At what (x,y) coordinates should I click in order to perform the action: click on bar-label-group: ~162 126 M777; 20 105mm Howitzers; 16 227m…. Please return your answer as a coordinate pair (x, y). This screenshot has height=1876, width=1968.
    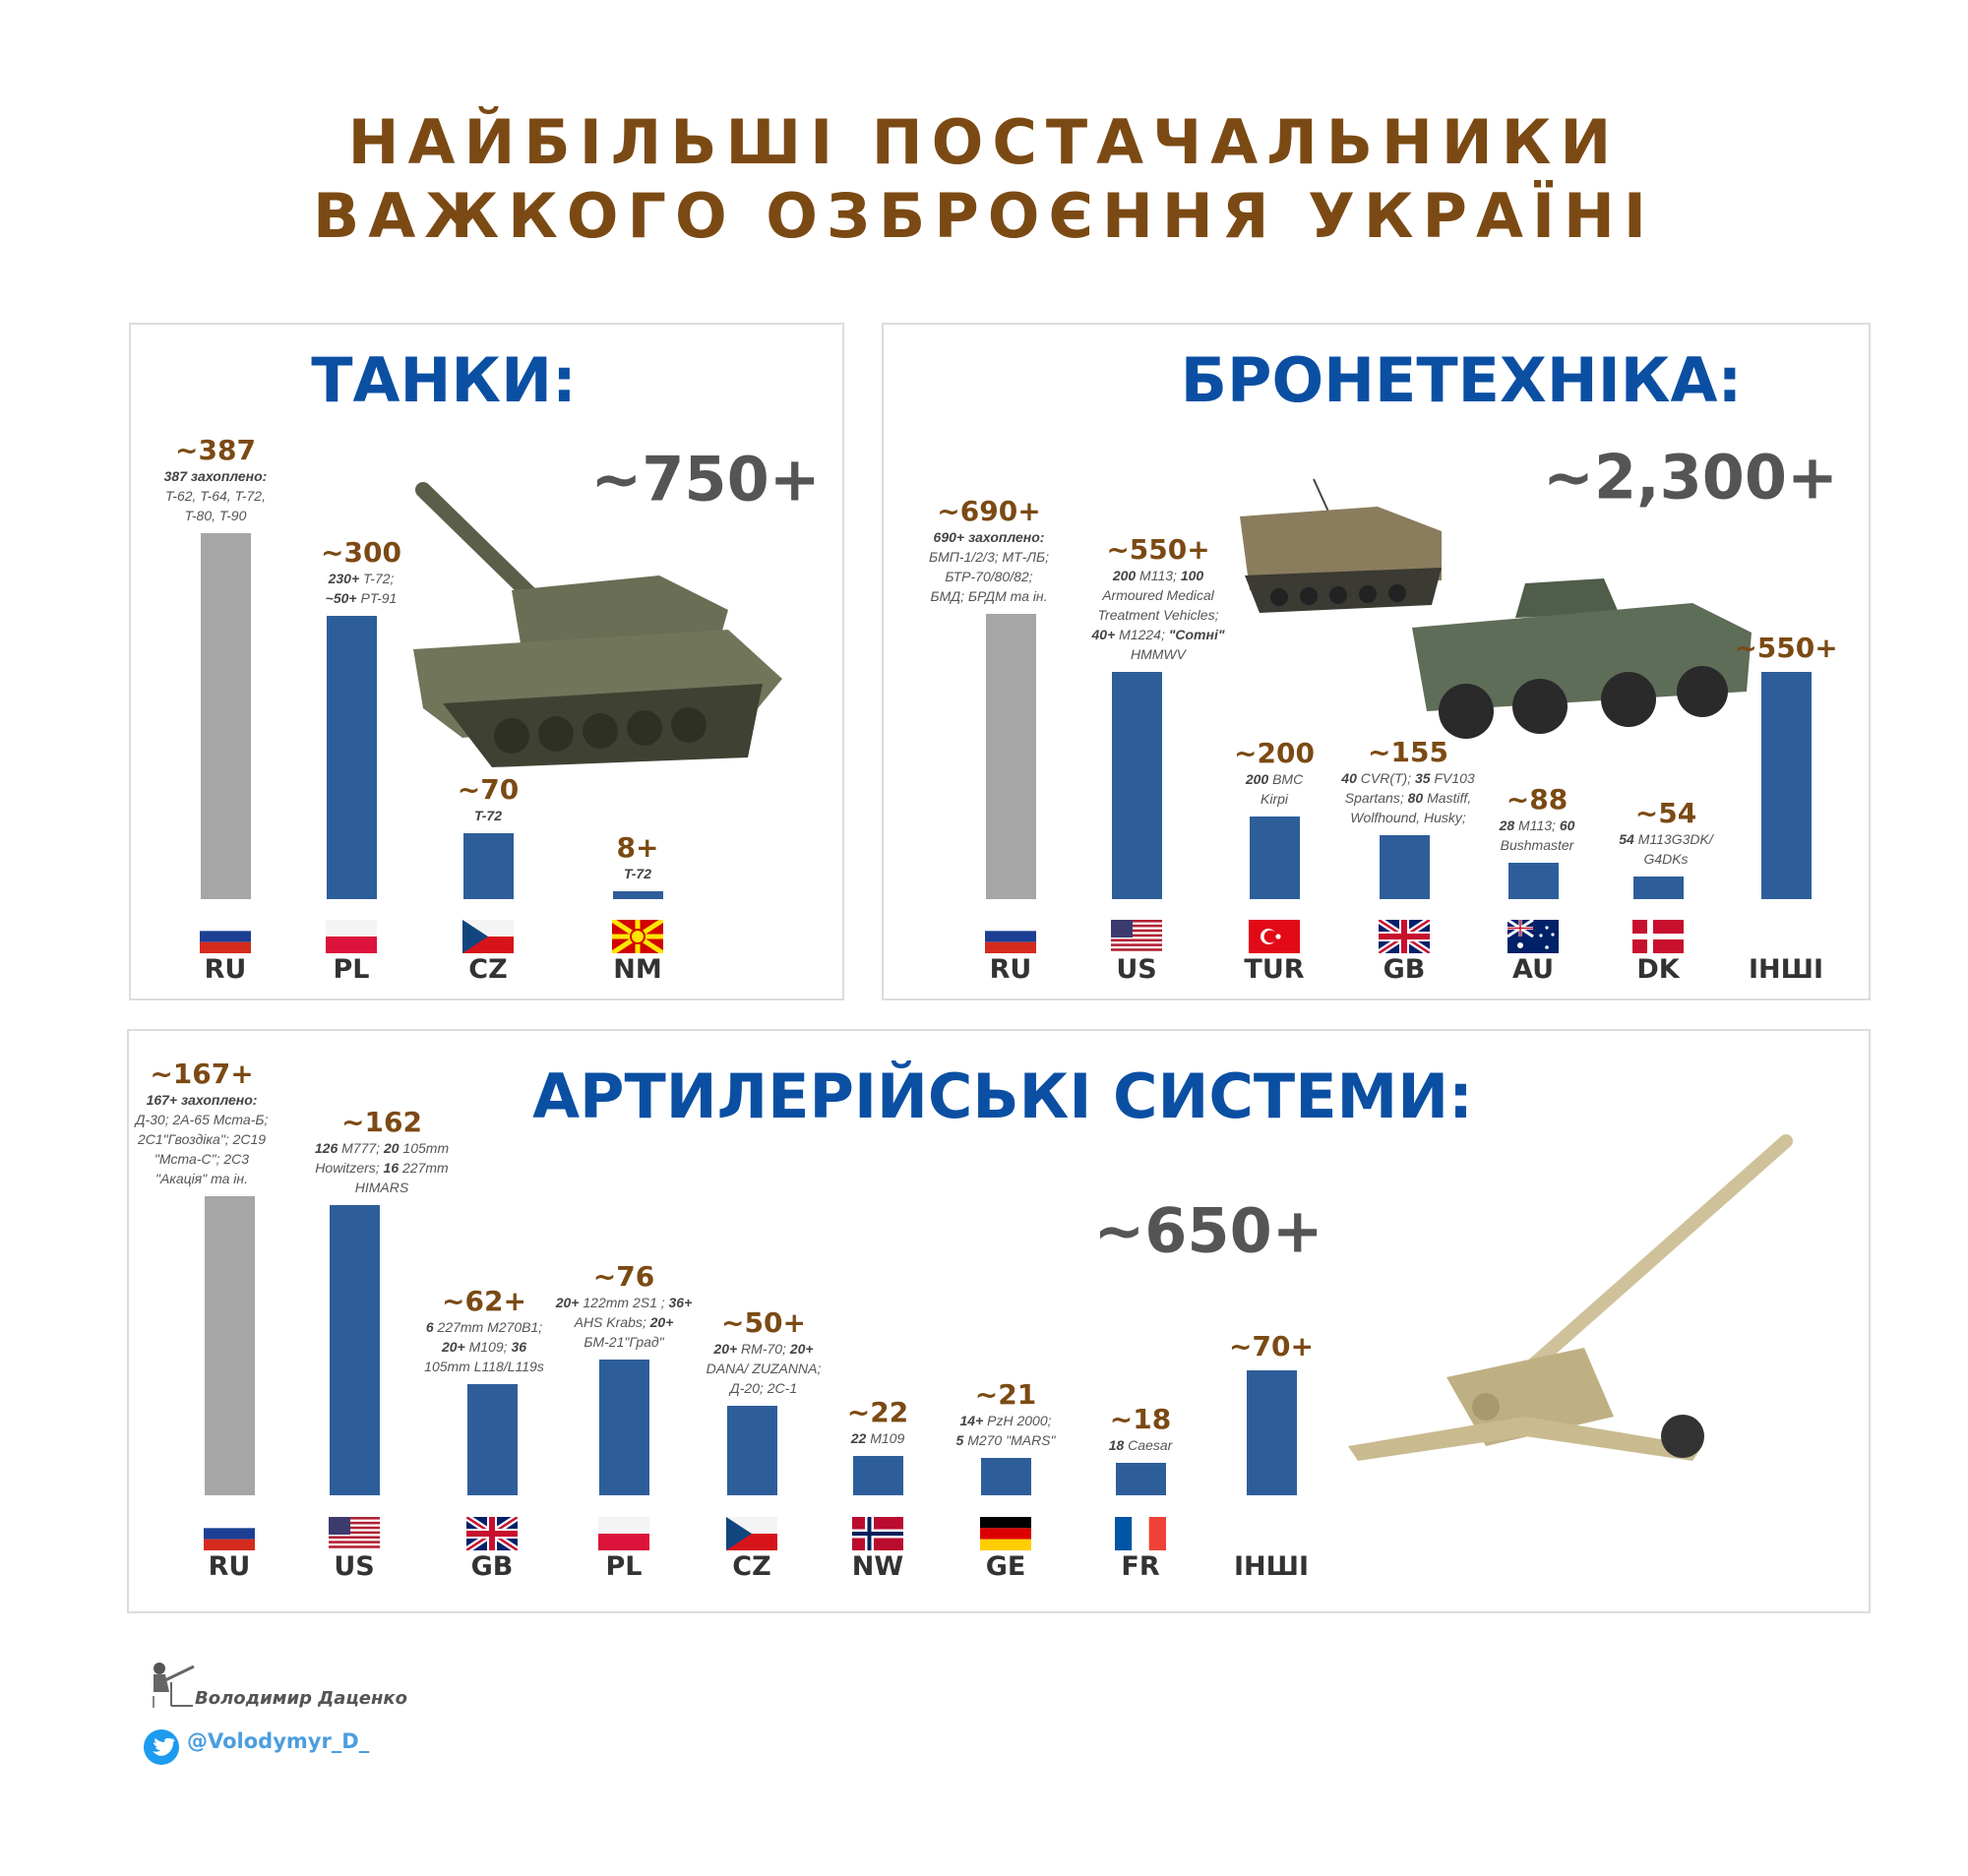
    Looking at the image, I should click on (382, 1152).